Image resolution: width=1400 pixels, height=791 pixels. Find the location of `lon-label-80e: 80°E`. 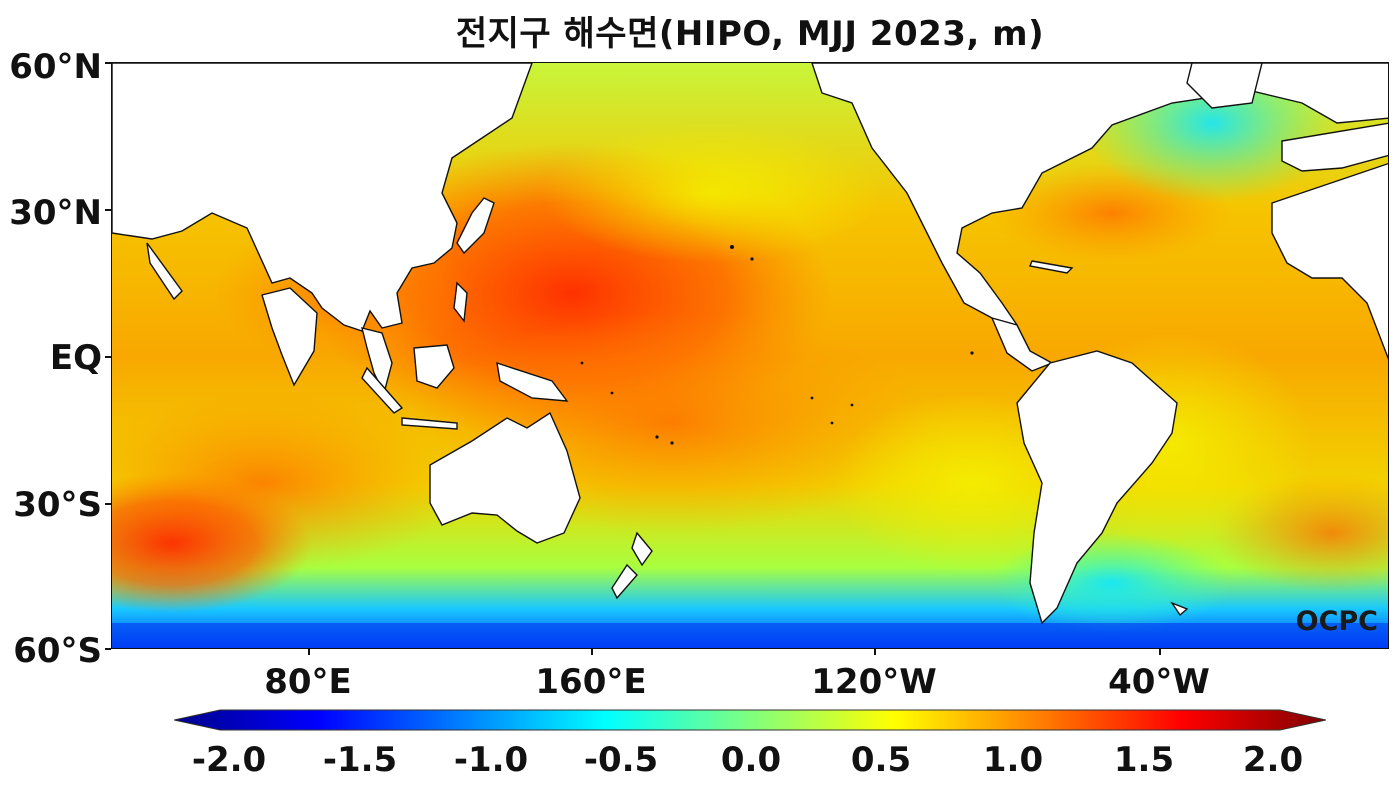

lon-label-80e: 80°E is located at coordinates (308, 682).